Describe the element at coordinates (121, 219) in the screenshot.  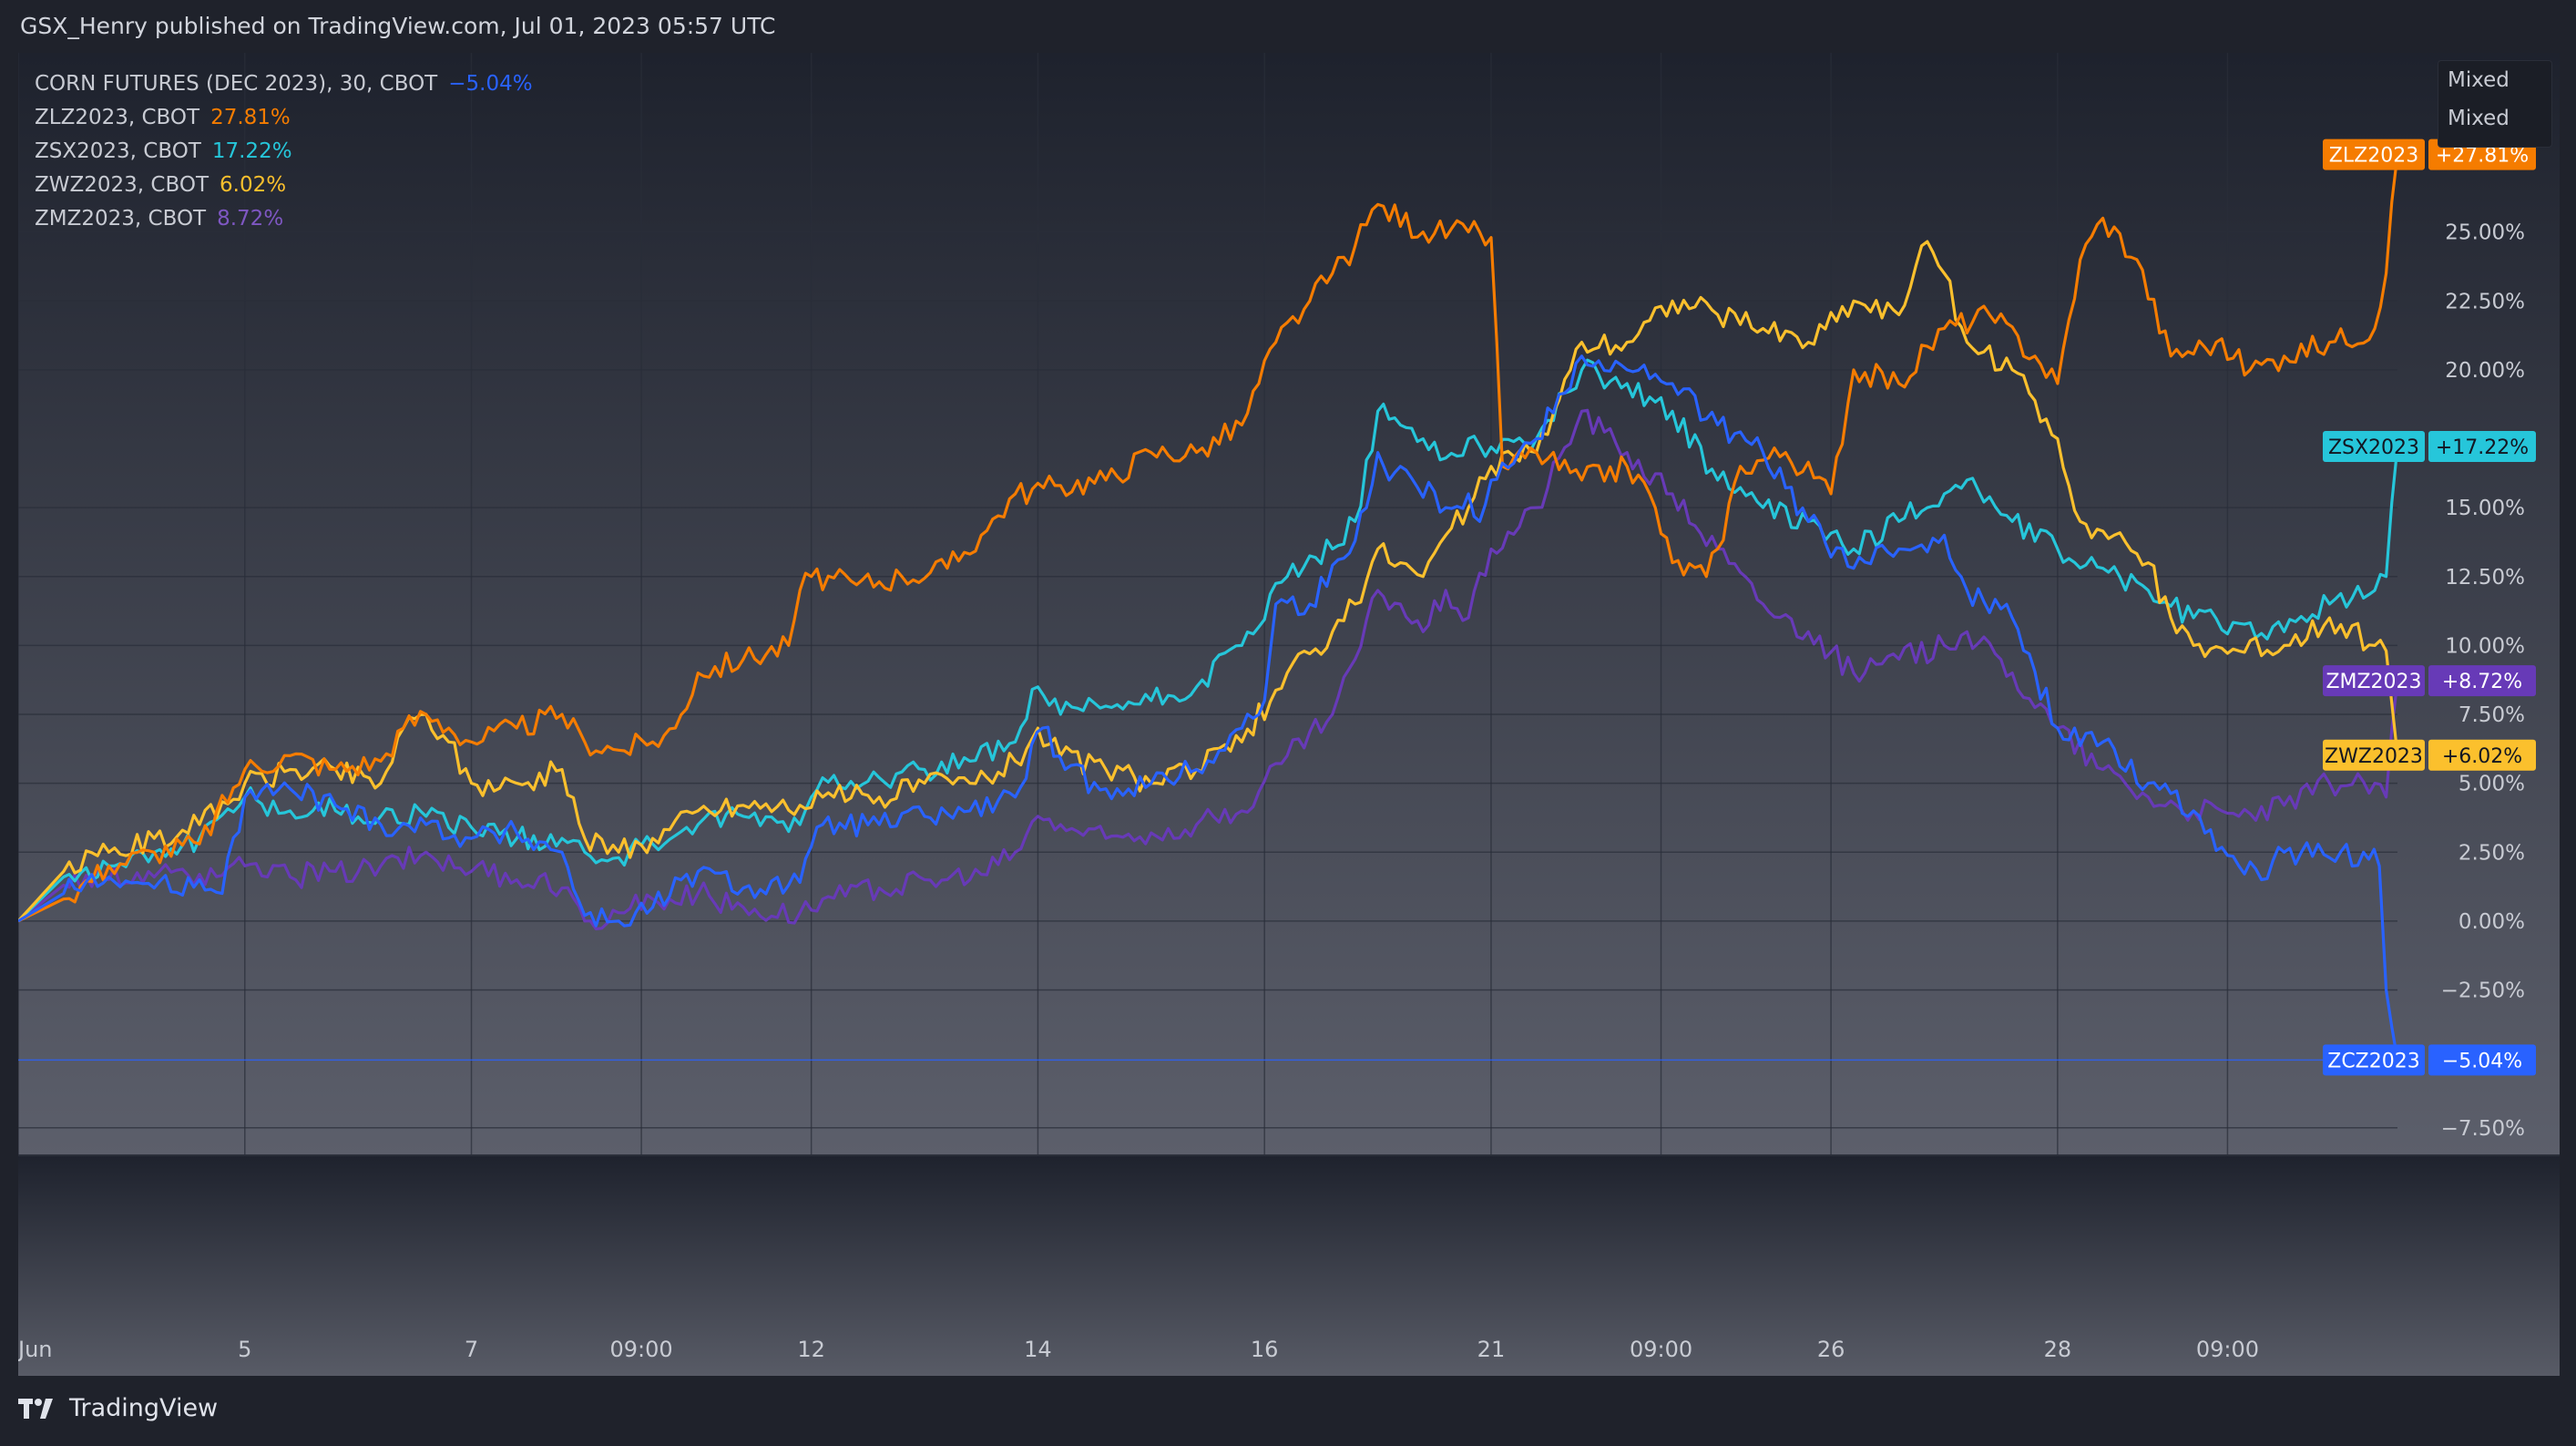
I see `legend-name: ZMZ2023, CBOT` at that location.